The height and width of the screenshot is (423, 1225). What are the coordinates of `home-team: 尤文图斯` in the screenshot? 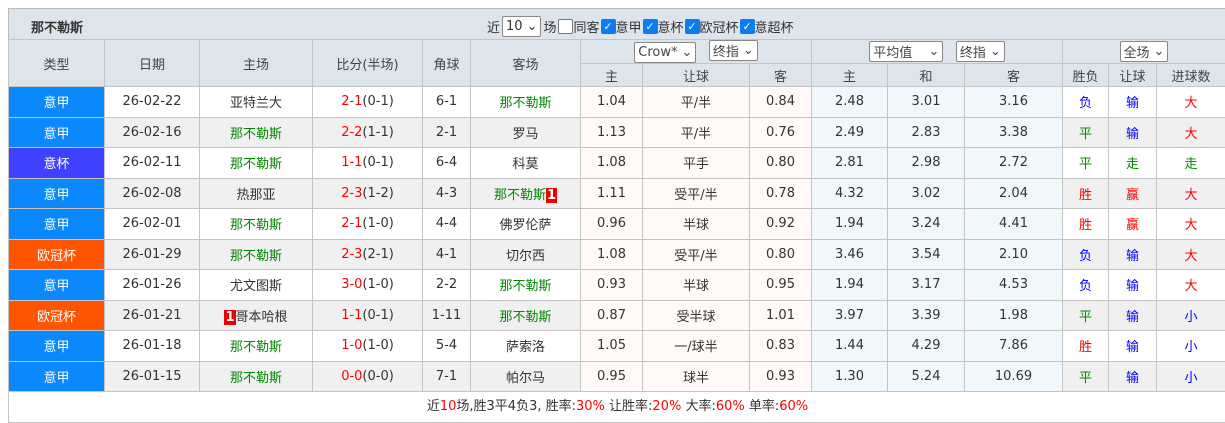 It's located at (256, 285).